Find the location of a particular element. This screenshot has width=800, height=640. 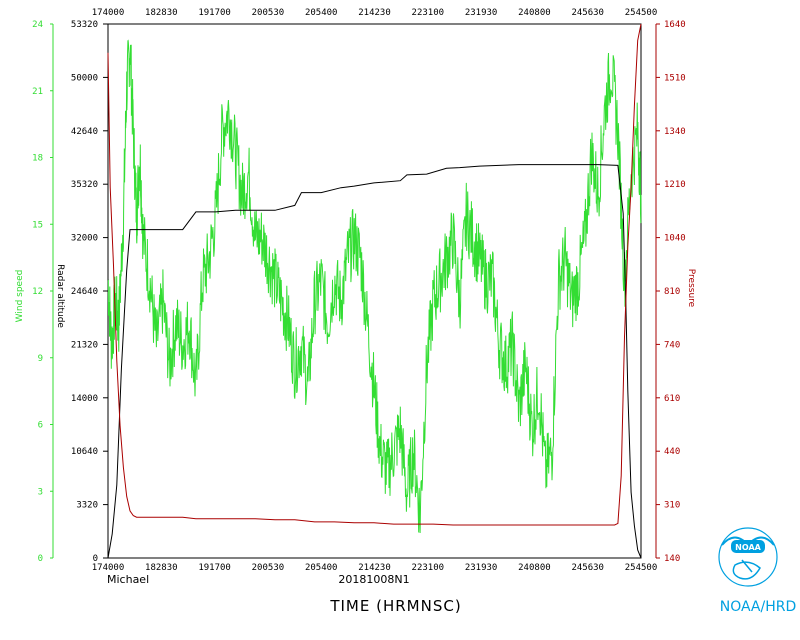

svg-text: NOAA is located at coordinates (748, 547).